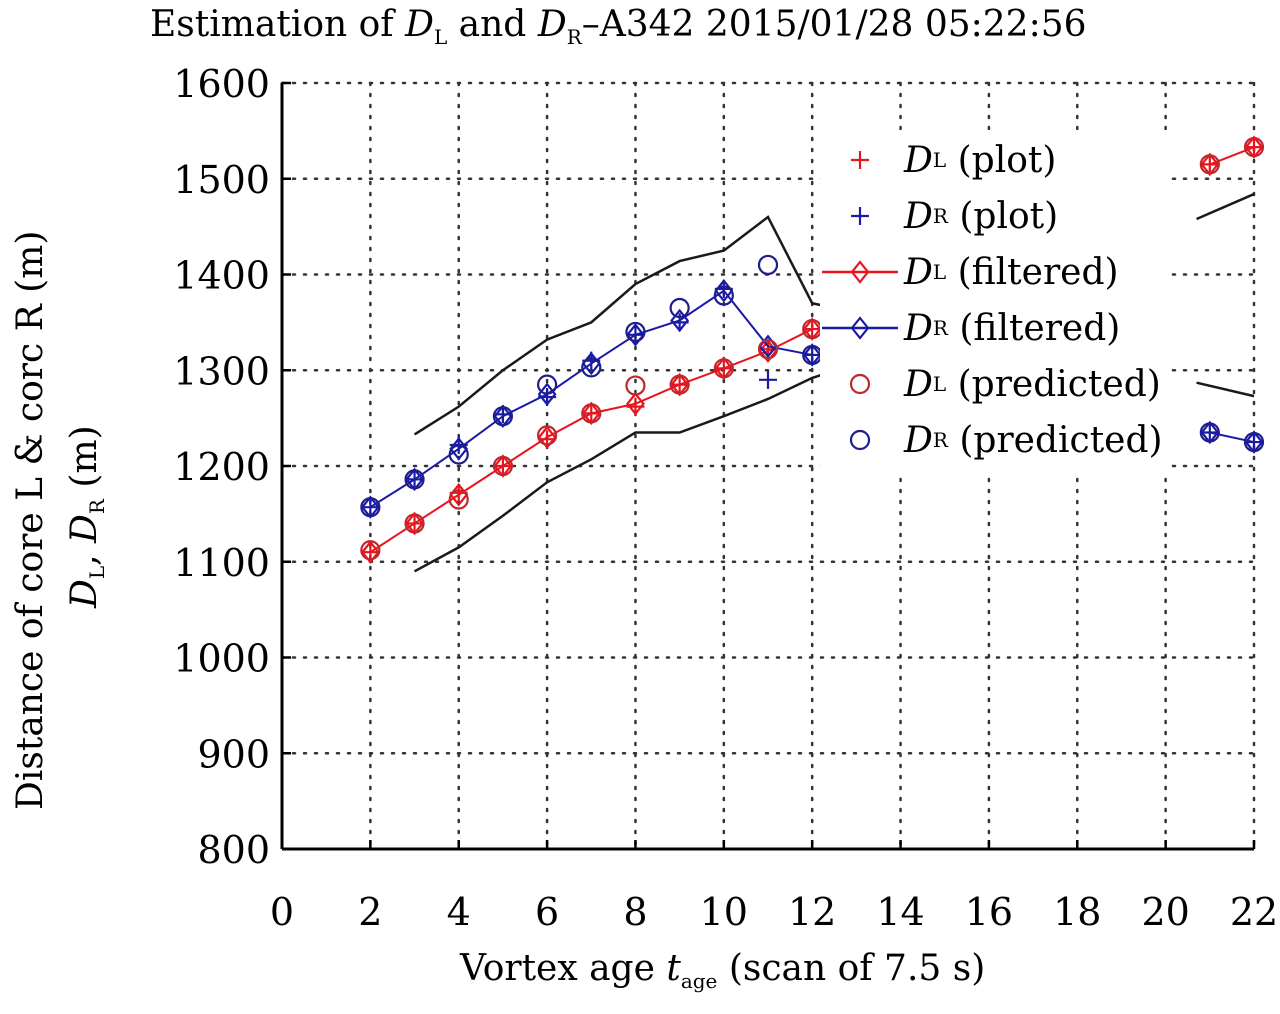 The height and width of the screenshot is (1014, 1280). I want to click on y-axis-label-inner: DL, DR (m), so click(86, 516).